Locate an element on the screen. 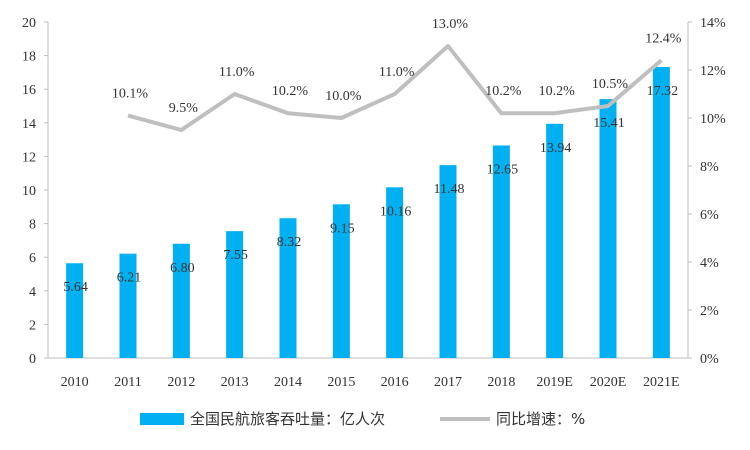 Image resolution: width=750 pixels, height=450 pixels. growth-line is located at coordinates (395, 88).